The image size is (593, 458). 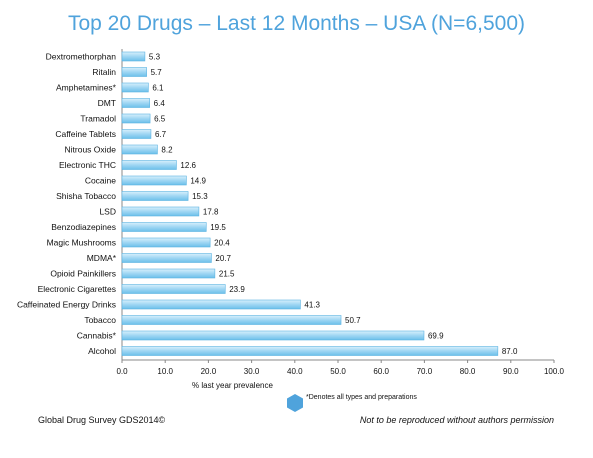 What do you see at coordinates (200, 196) in the screenshot?
I see `data-label: 15.3` at bounding box center [200, 196].